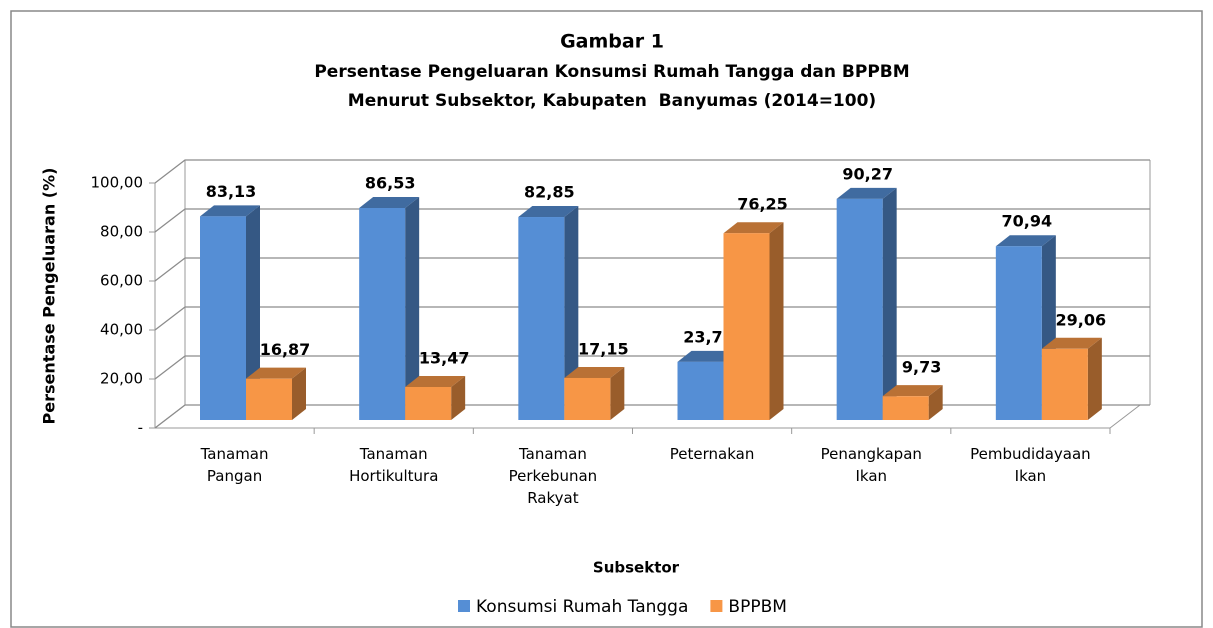  What do you see at coordinates (121, 232) in the screenshot?
I see `y-tick-label: 80,00` at bounding box center [121, 232].